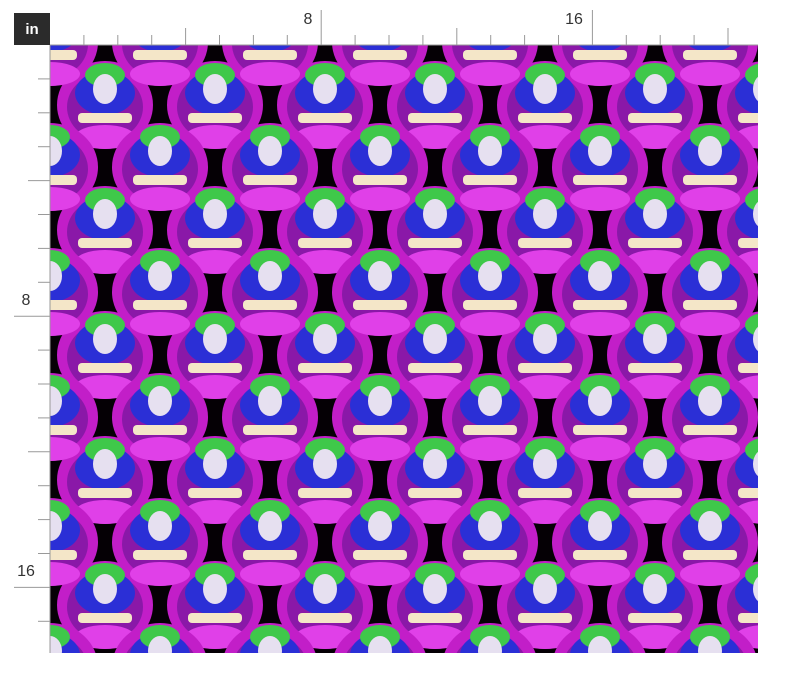  What do you see at coordinates (308, 19) in the screenshot?
I see `top-ruler-label: 8` at bounding box center [308, 19].